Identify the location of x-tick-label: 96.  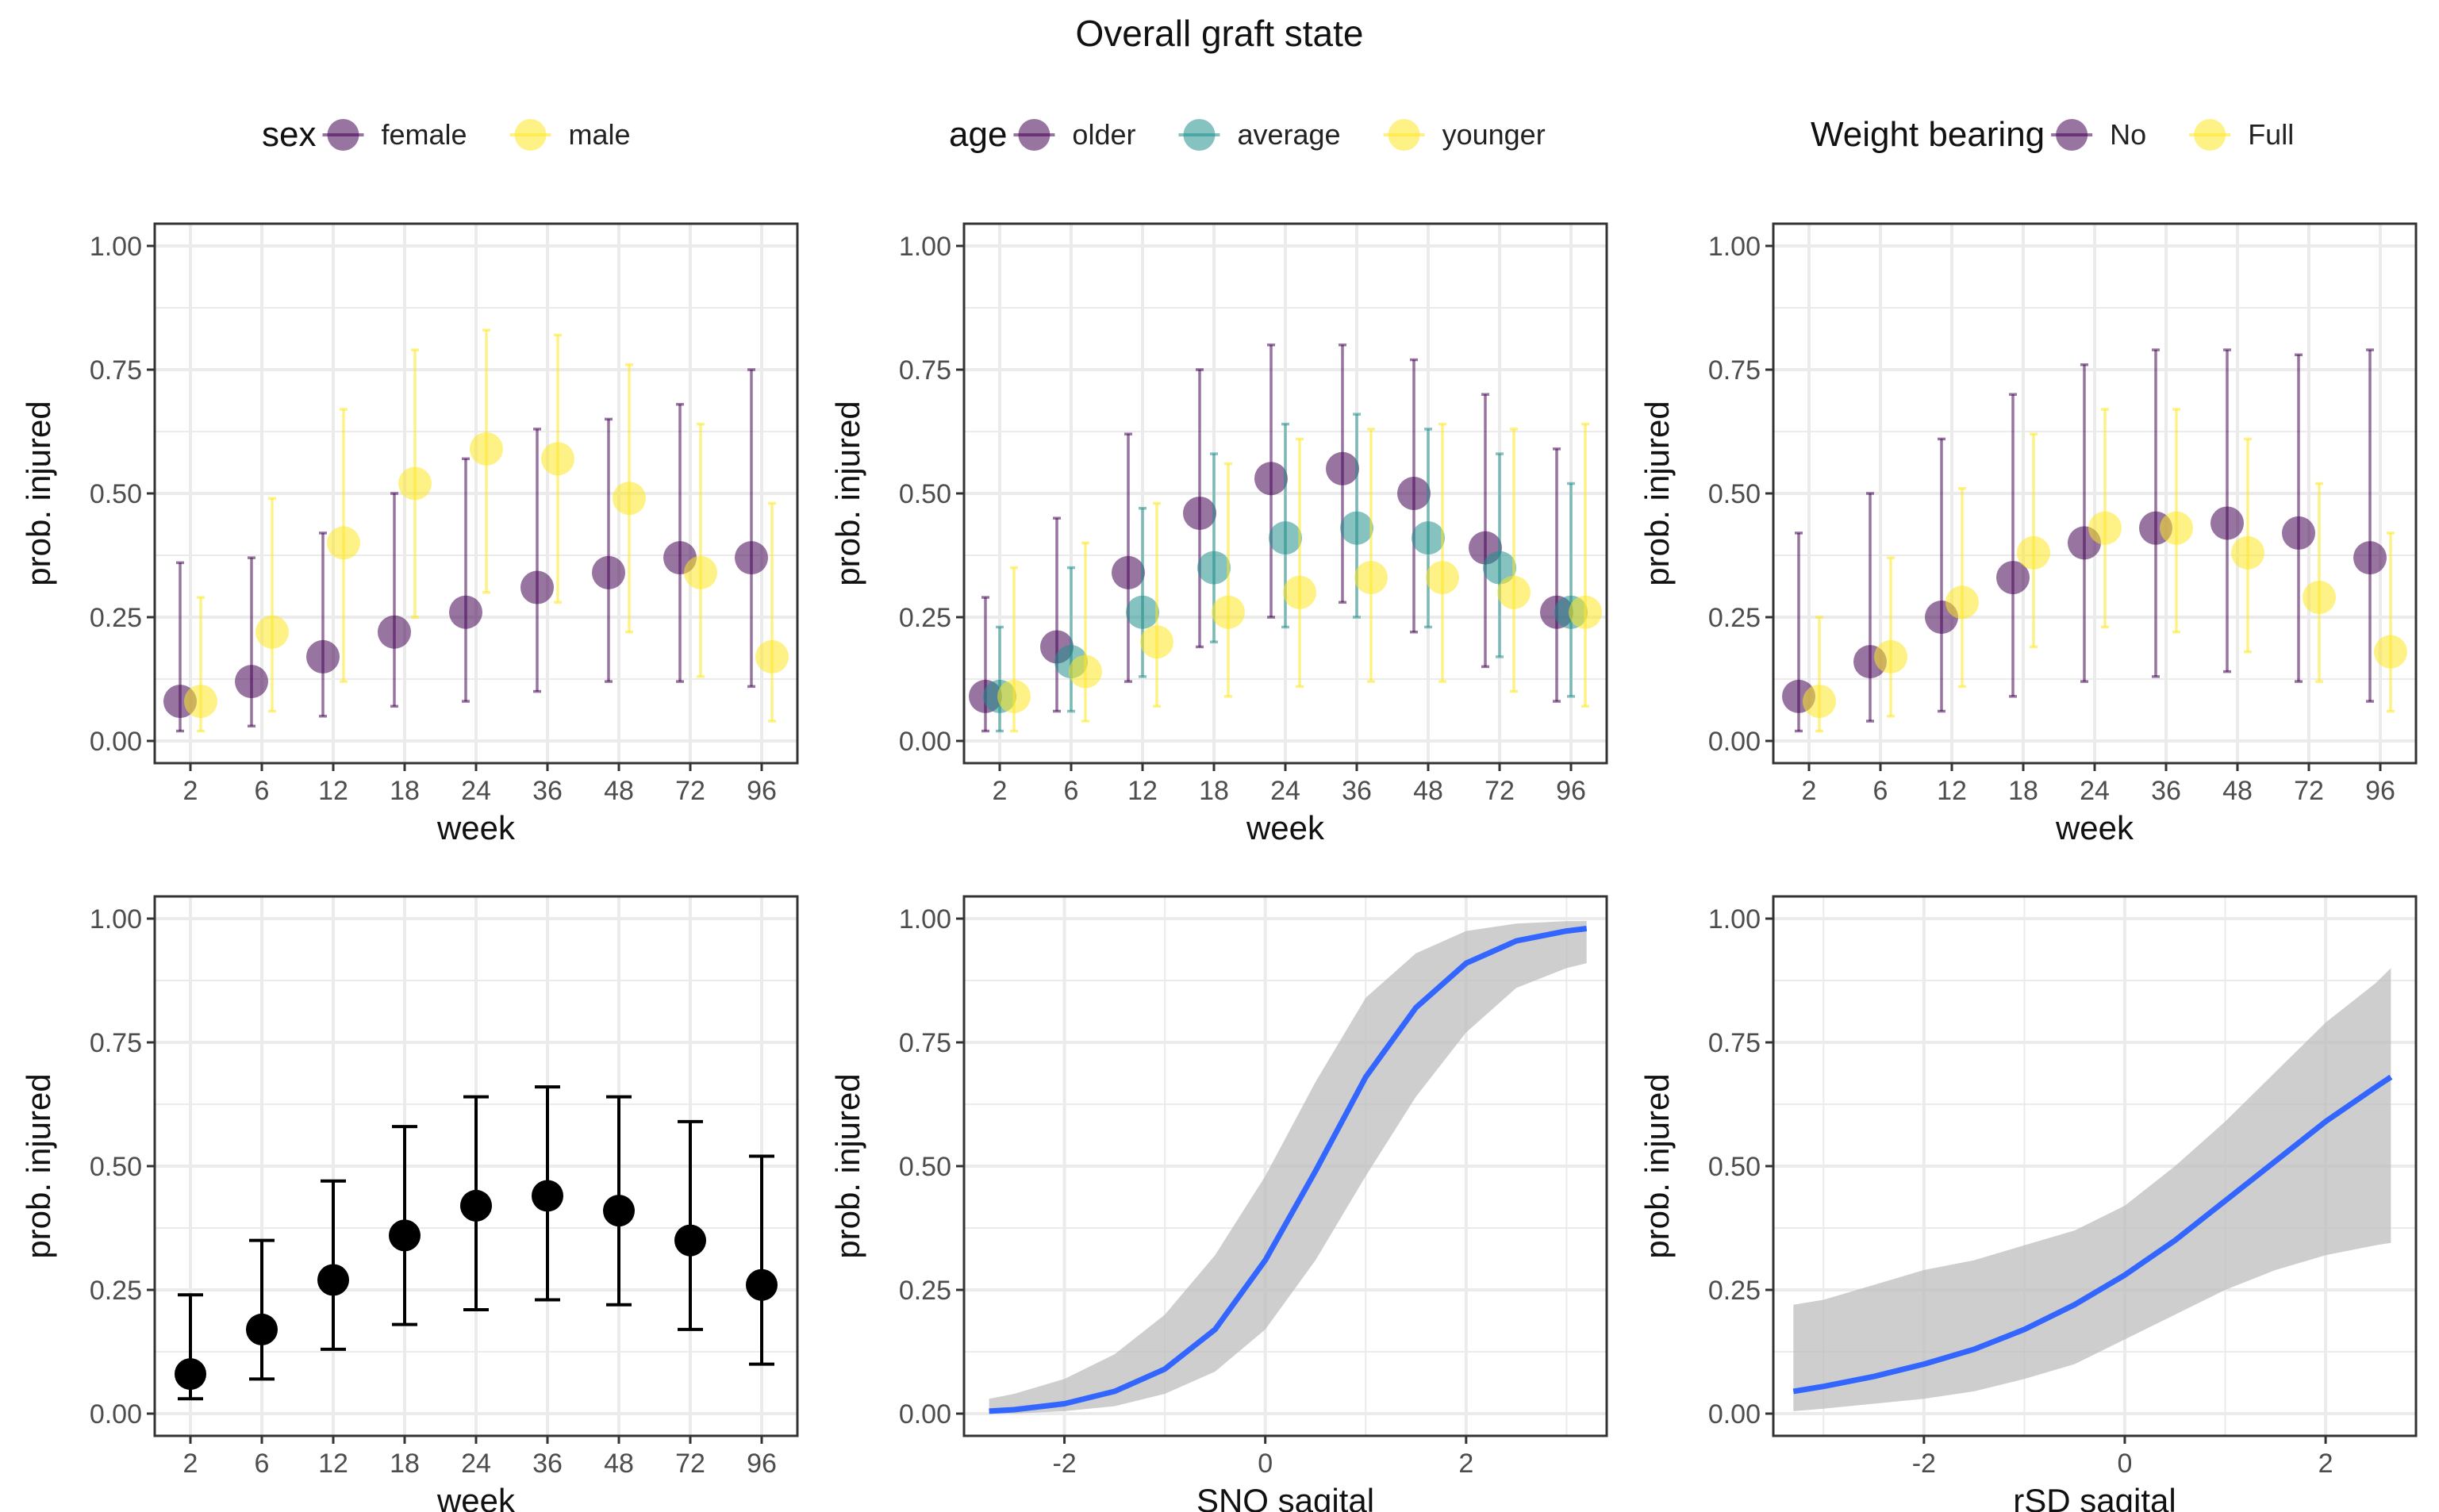
(762, 791).